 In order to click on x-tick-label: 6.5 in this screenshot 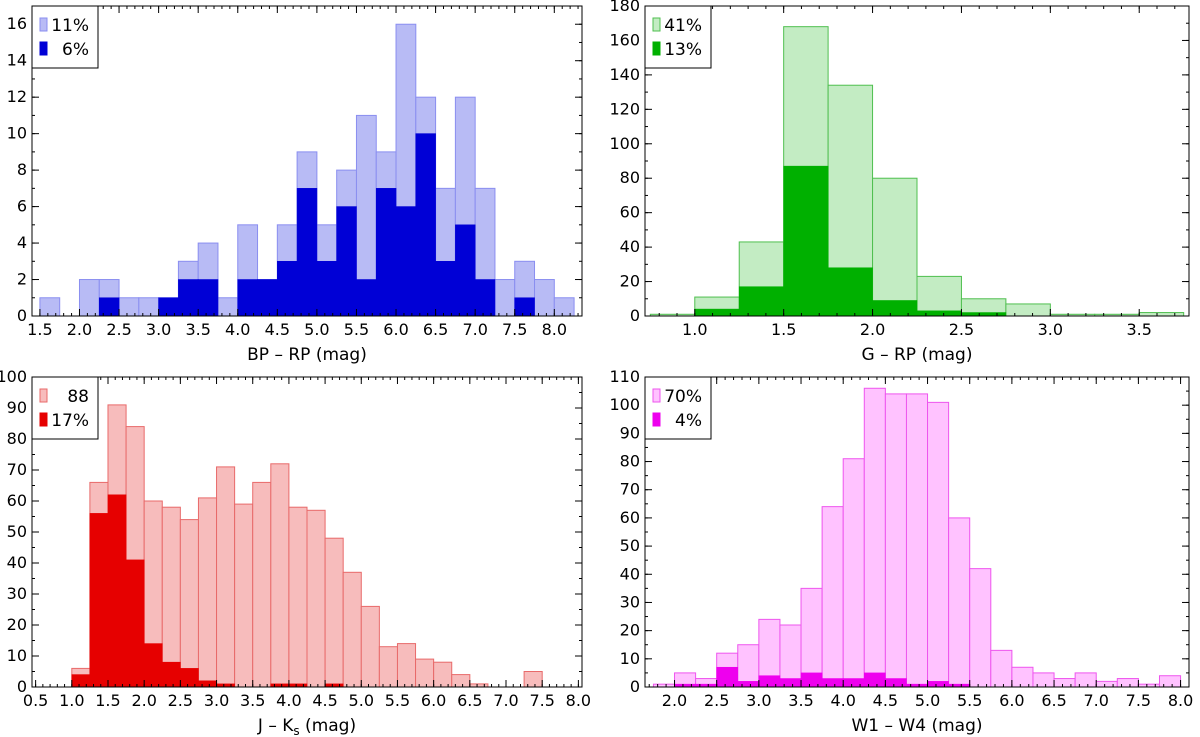, I will do `click(469, 700)`.